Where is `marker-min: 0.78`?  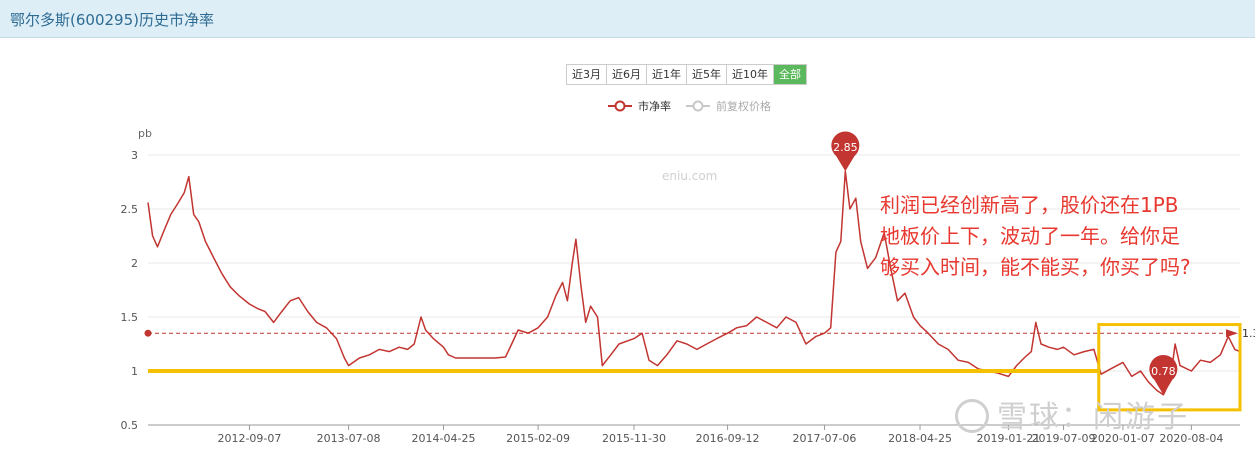 marker-min: 0.78 is located at coordinates (1163, 375).